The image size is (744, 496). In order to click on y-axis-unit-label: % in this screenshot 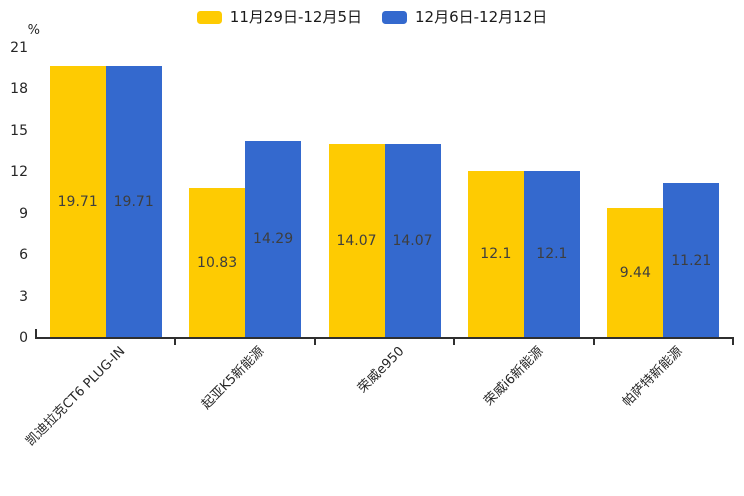, I will do `click(33, 30)`.